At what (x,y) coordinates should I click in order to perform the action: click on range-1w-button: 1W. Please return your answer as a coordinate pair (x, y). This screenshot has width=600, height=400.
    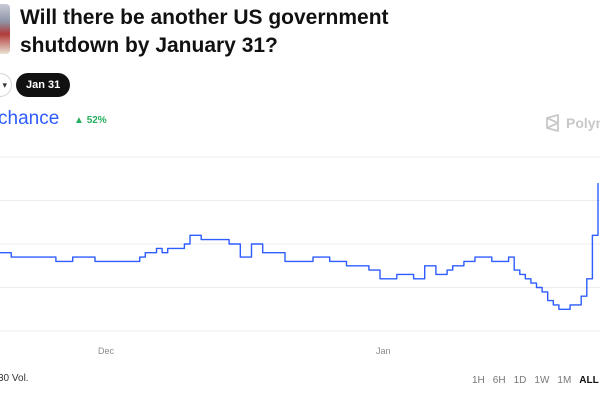
    Looking at the image, I should click on (541, 380).